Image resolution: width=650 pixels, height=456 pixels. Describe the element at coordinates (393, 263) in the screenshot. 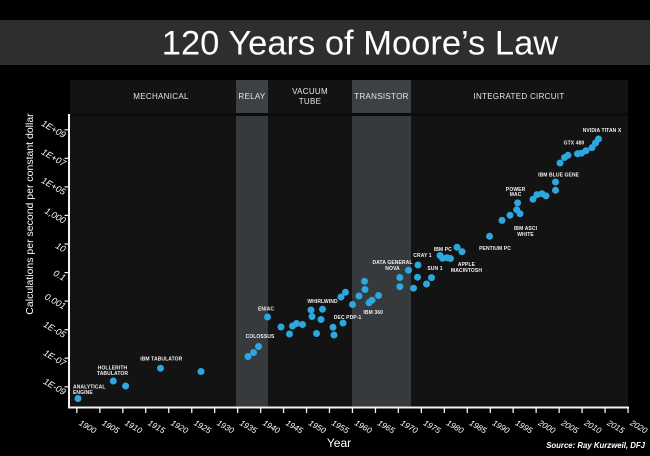

I see `svg-text: DATA GENERAL` at that location.